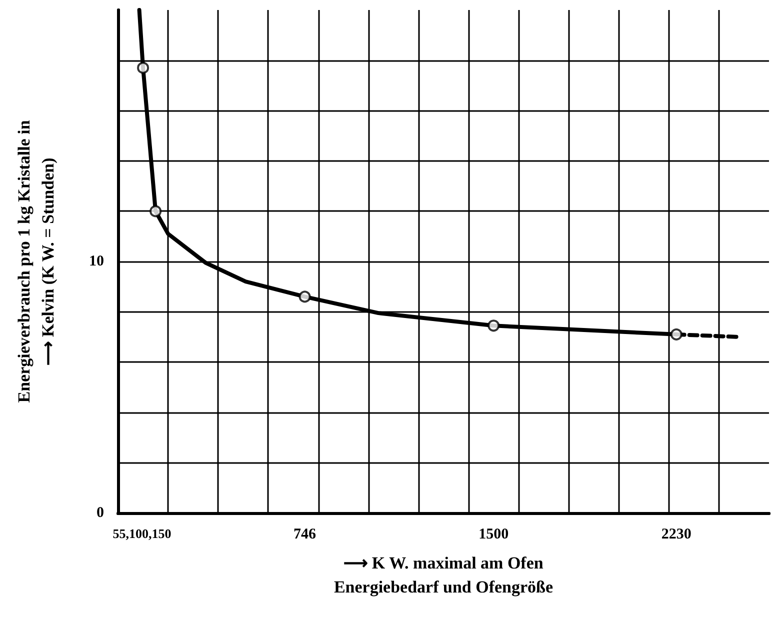  What do you see at coordinates (444, 575) in the screenshot?
I see `x-axis-title: ⟶ K W. maximal am Ofen Energiebedarf und Ofengröße` at bounding box center [444, 575].